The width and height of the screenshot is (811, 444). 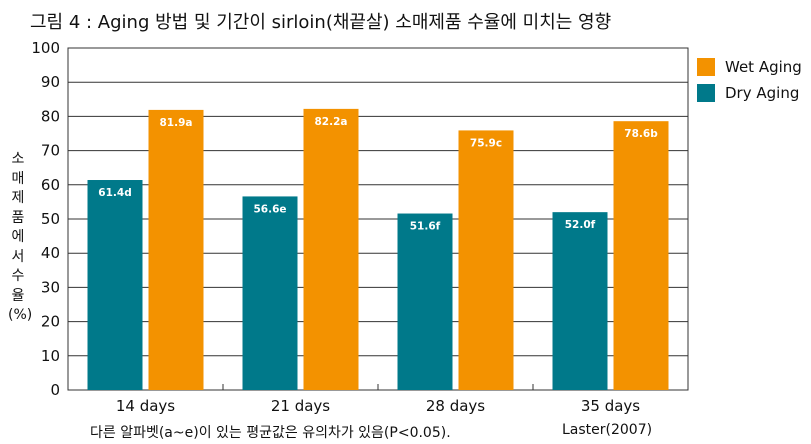 I want to click on y-tick-label: 100, so click(x=45, y=48).